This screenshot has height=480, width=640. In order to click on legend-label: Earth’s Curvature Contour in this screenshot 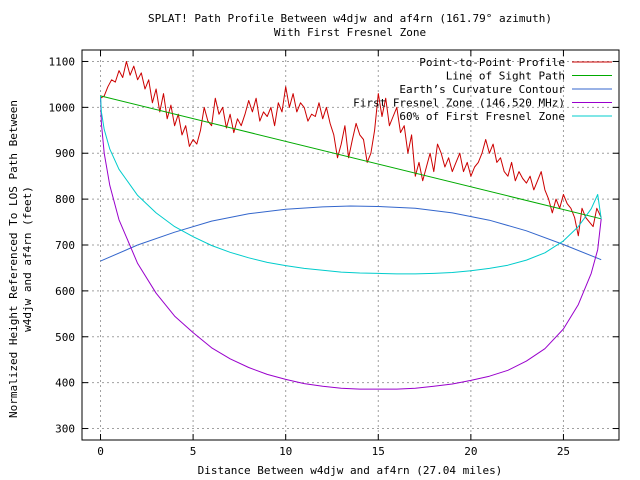, I will do `click(482, 89)`.